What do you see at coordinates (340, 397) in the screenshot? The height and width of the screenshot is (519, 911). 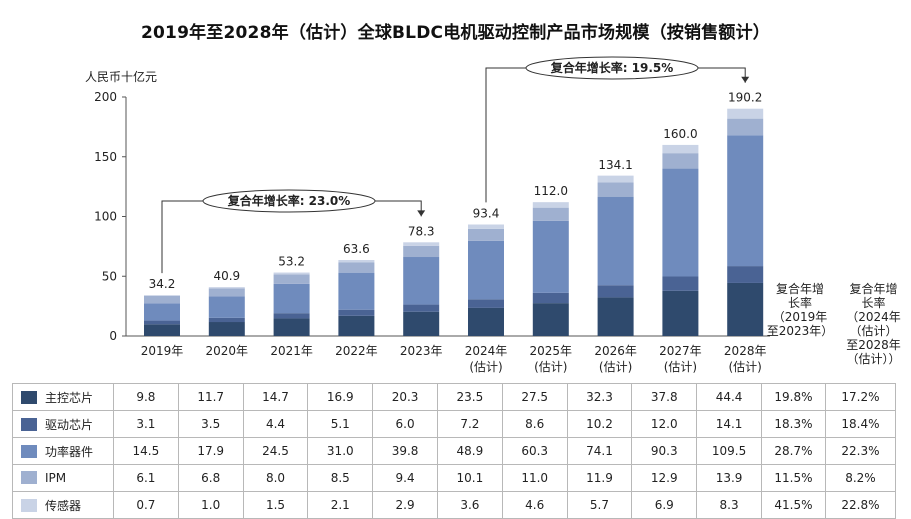 I see `data-cell: 16.9` at bounding box center [340, 397].